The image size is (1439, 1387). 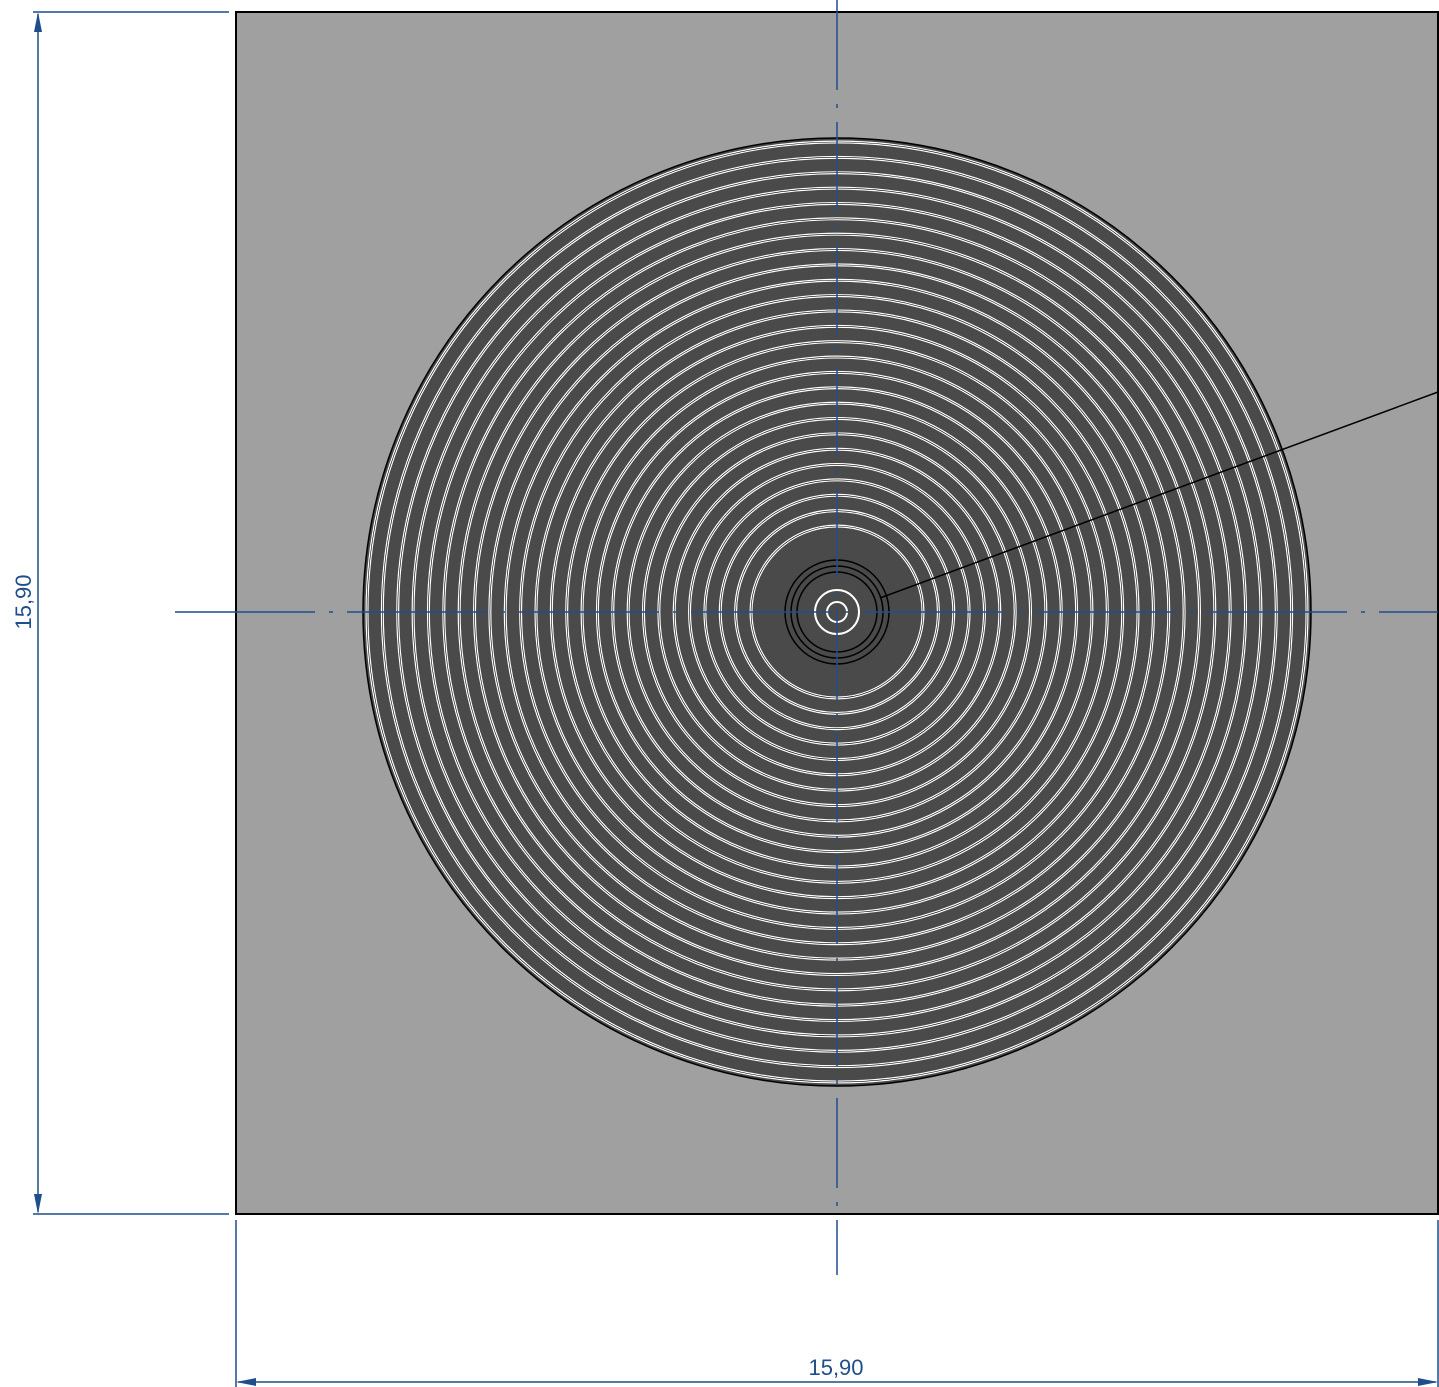 I want to click on width-label: 15,90, so click(x=835, y=1367).